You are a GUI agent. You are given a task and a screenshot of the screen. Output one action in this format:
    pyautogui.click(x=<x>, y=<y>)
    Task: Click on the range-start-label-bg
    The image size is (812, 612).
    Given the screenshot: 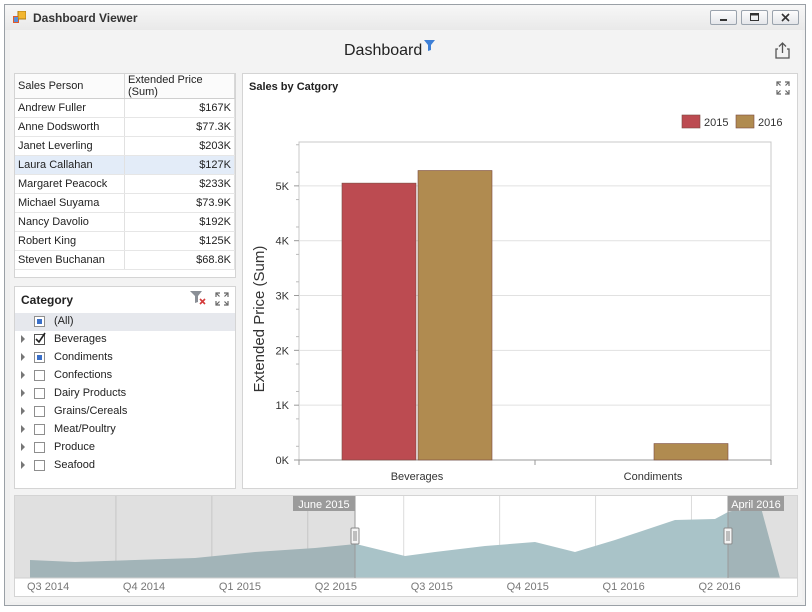 What is the action you would take?
    pyautogui.click(x=324, y=503)
    